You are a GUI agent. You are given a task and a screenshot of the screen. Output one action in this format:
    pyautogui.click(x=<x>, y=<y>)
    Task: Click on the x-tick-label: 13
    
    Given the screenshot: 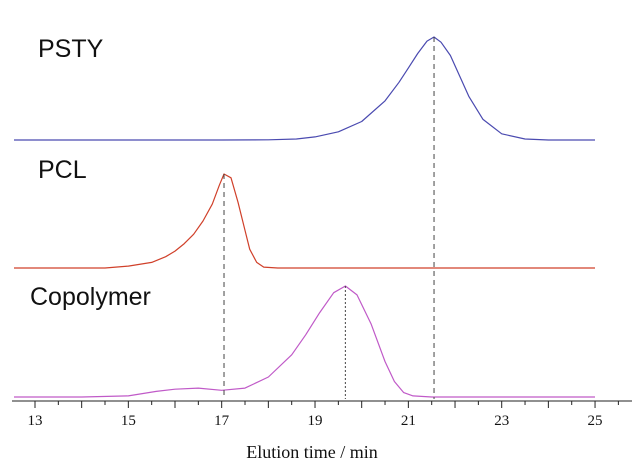 What is the action you would take?
    pyautogui.click(x=35, y=421)
    